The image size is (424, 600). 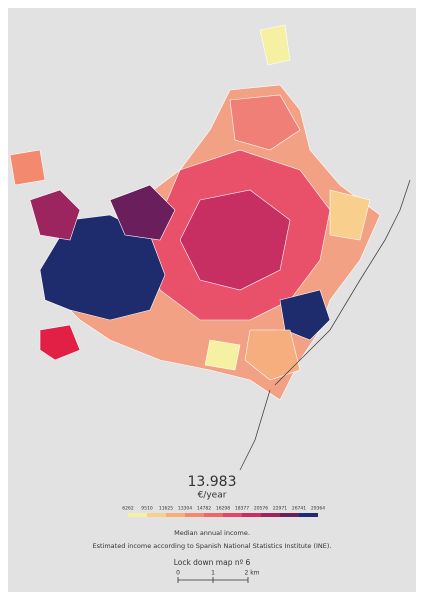 What do you see at coordinates (212, 482) in the screenshot?
I see `overlay-value: 13.983` at bounding box center [212, 482].